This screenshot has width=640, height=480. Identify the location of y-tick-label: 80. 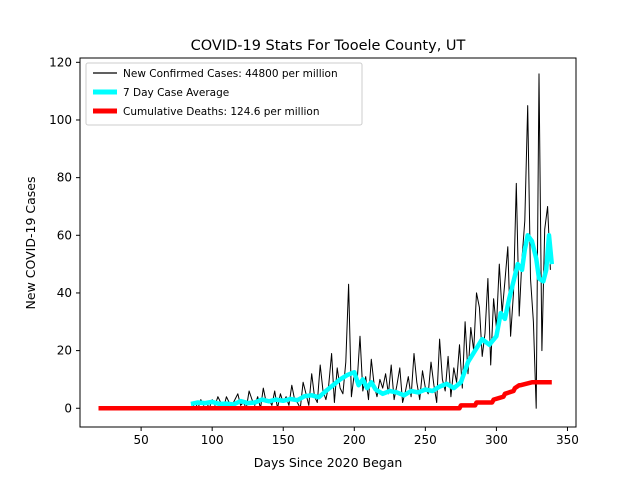
(64, 178).